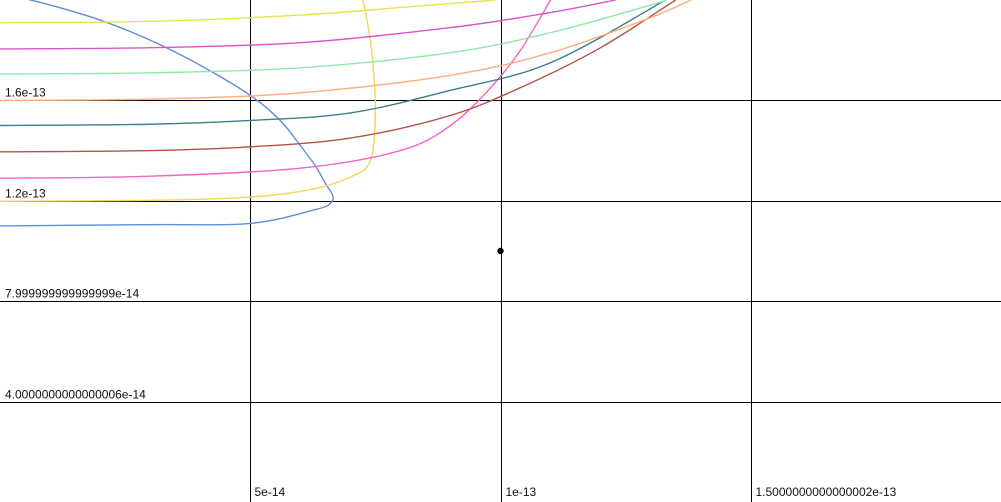 The width and height of the screenshot is (1001, 502). What do you see at coordinates (521, 492) in the screenshot?
I see `x-tick-label-2: 1e-13` at bounding box center [521, 492].